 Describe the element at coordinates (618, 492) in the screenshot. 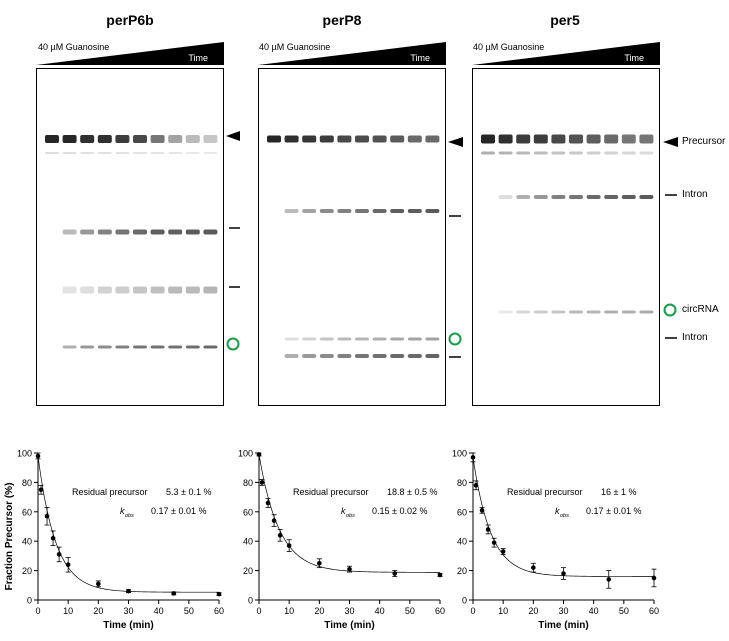

I see `residual-precursor-value: 16 ± 1 %` at that location.